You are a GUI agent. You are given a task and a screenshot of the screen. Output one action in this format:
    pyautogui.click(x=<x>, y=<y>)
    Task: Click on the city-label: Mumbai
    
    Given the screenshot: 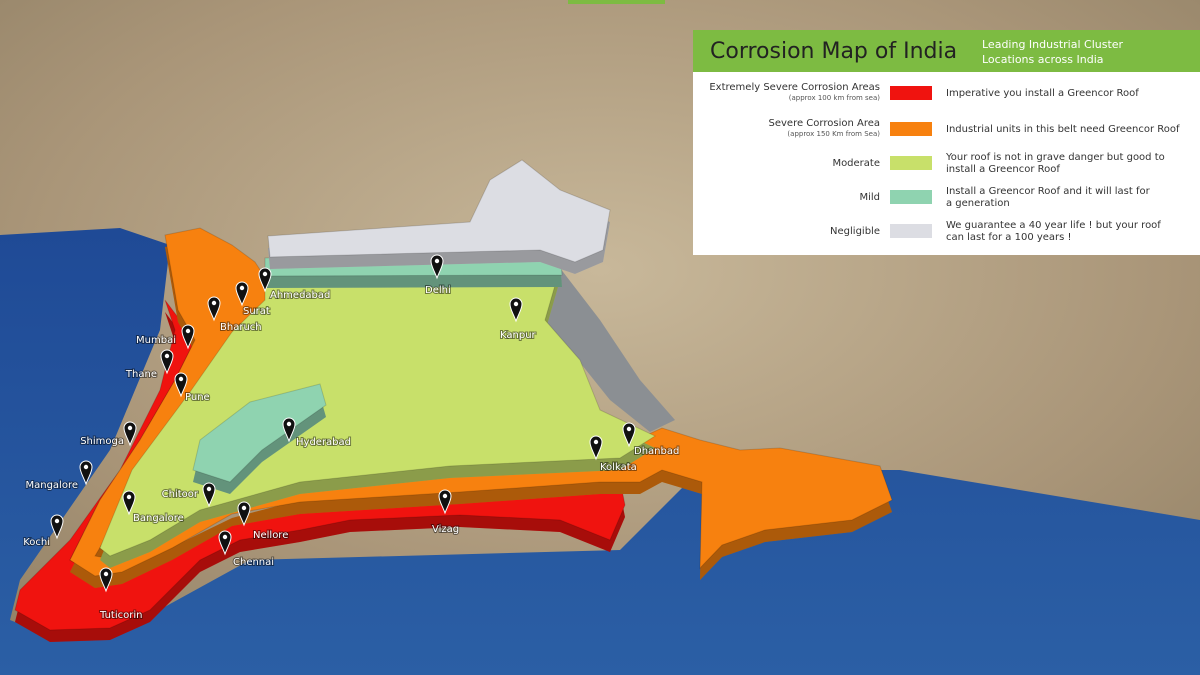 What is the action you would take?
    pyautogui.click(x=156, y=340)
    